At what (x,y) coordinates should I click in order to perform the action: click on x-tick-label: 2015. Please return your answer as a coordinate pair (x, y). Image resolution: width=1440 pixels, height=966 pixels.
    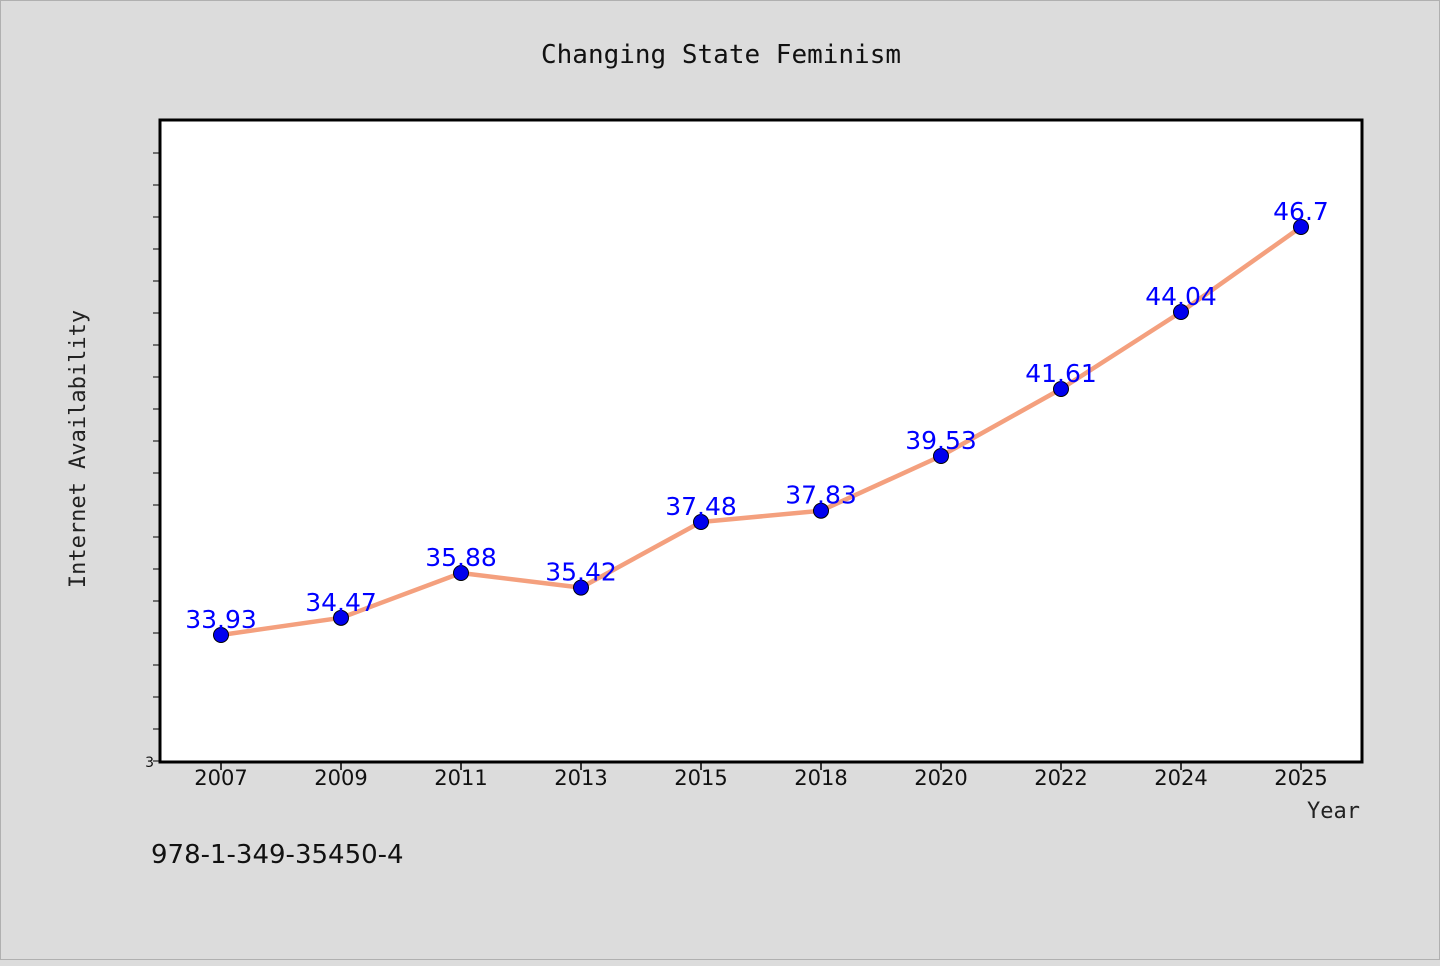
    Looking at the image, I should click on (700, 778).